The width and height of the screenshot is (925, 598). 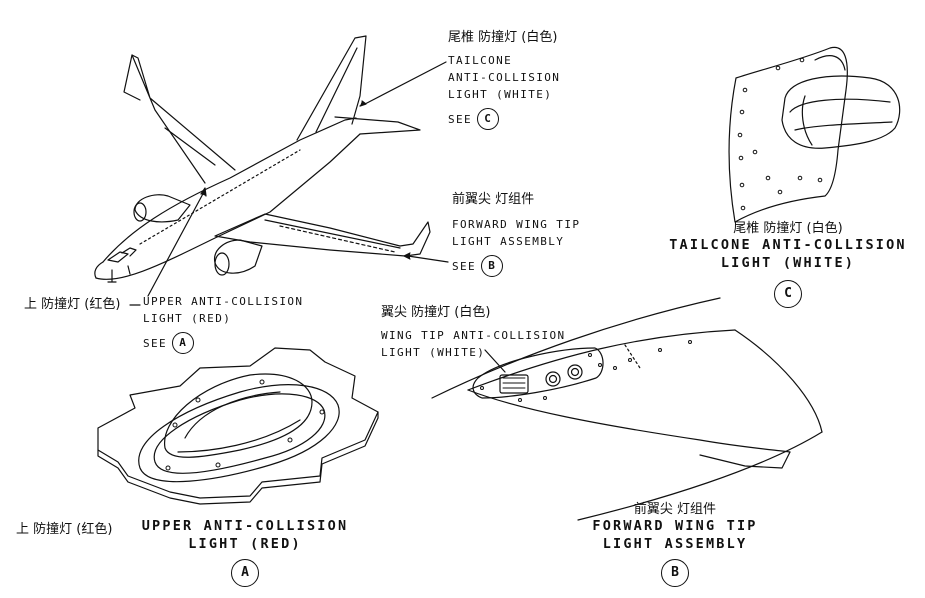 What do you see at coordinates (477, 266) in the screenshot?
I see `fwd-wingtip-see-ref: SEE B` at bounding box center [477, 266].